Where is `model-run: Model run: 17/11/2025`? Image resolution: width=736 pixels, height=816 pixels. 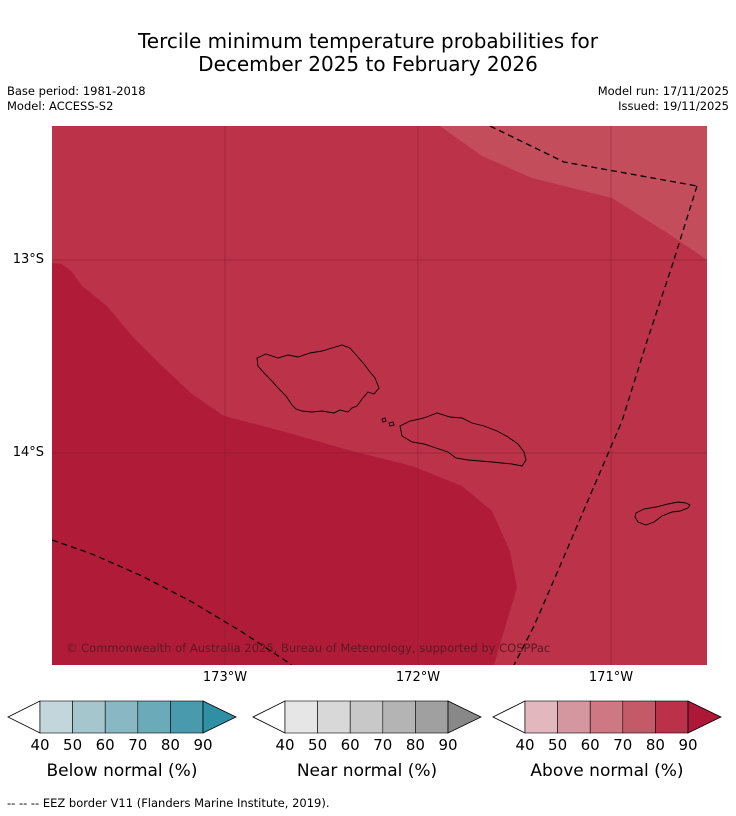
model-run: Model run: 17/11/2025 is located at coordinates (663, 91).